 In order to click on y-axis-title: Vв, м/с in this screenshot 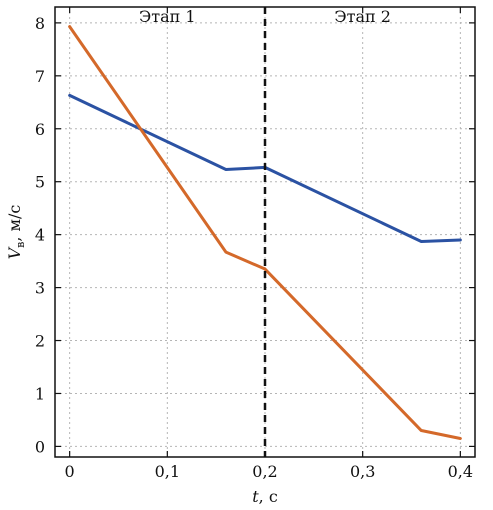, I will do `click(16, 232)`.